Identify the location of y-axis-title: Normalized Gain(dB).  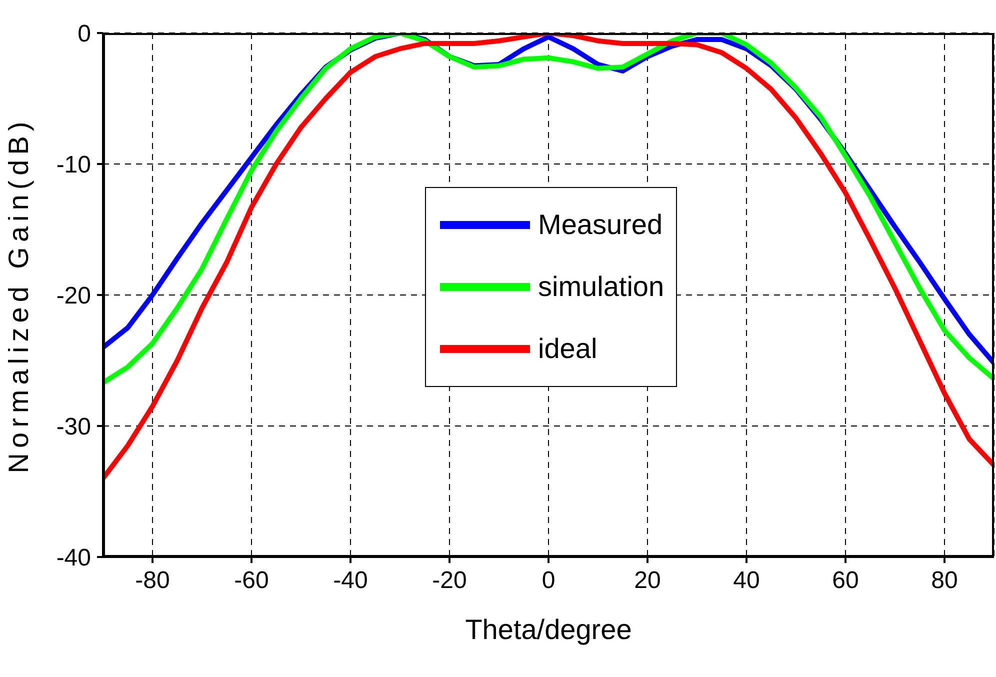
(18, 295).